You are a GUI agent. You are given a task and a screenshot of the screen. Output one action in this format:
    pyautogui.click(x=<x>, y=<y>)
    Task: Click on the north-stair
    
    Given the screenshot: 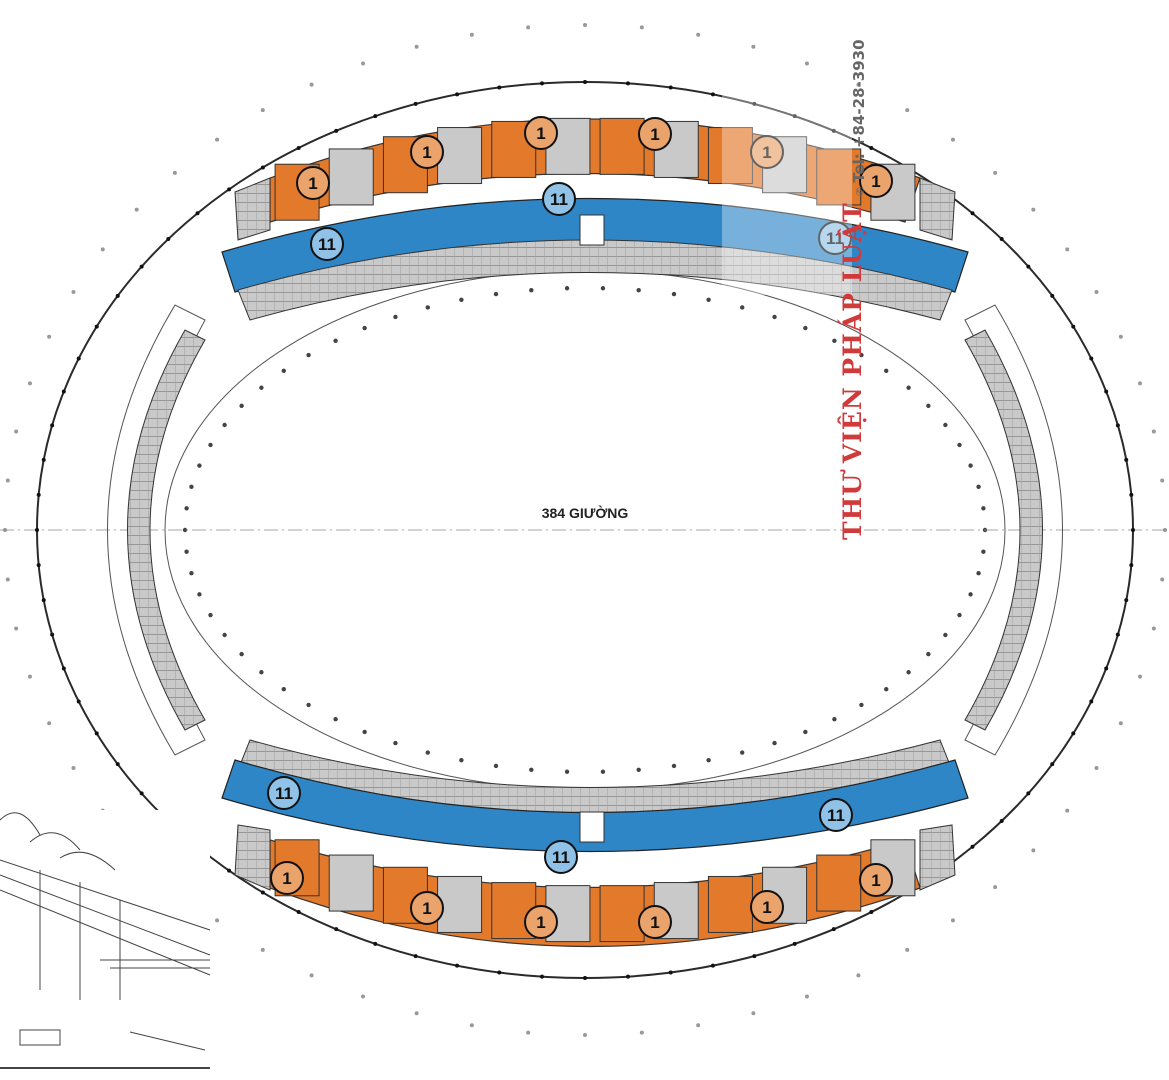 What is the action you would take?
    pyautogui.click(x=592, y=230)
    